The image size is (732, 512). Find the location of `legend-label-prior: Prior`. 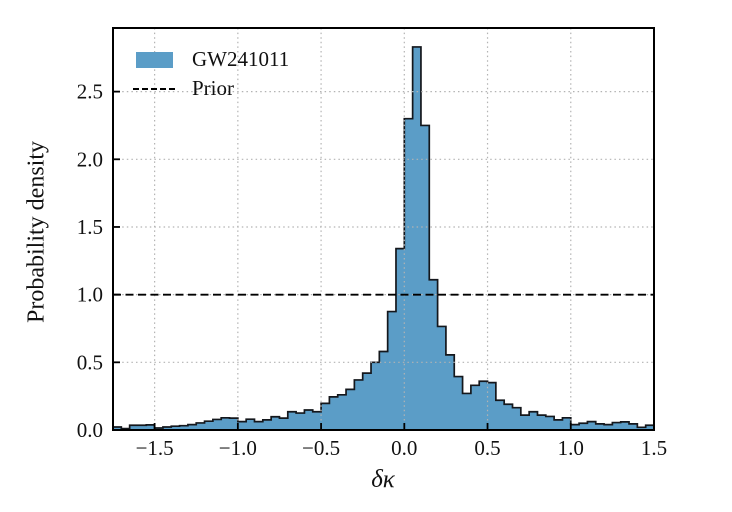

legend-label-prior: Prior is located at coordinates (213, 88).